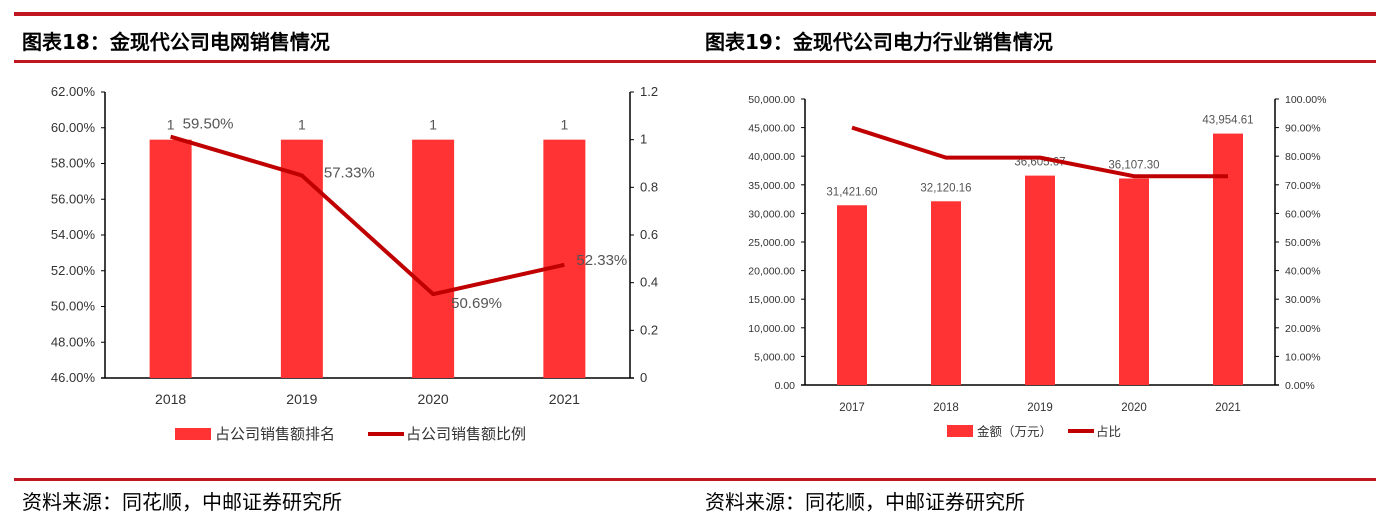  Describe the element at coordinates (466, 434) in the screenshot. I see `legend-line-label: 占公司销售额比例` at that location.